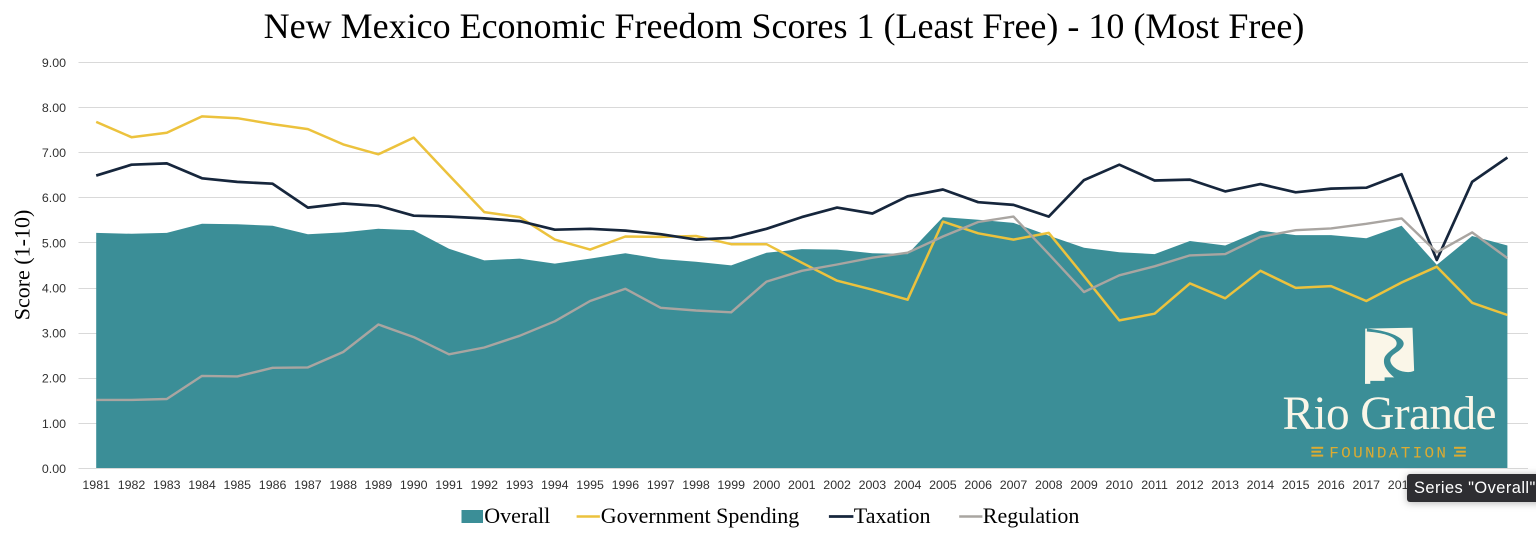 Image resolution: width=1536 pixels, height=536 pixels. I want to click on svg-text: 2003, so click(873, 485).